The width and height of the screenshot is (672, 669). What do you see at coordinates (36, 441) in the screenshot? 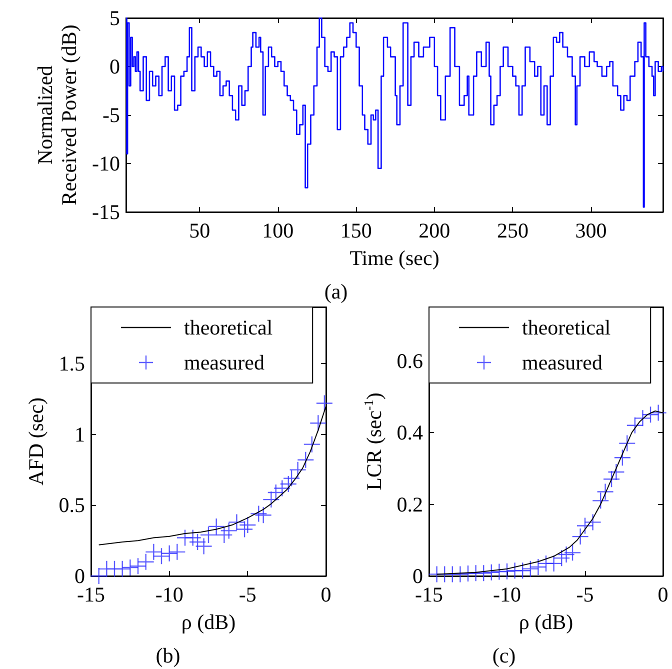
I see `y-axis-title: AFD (sec)` at bounding box center [36, 441].